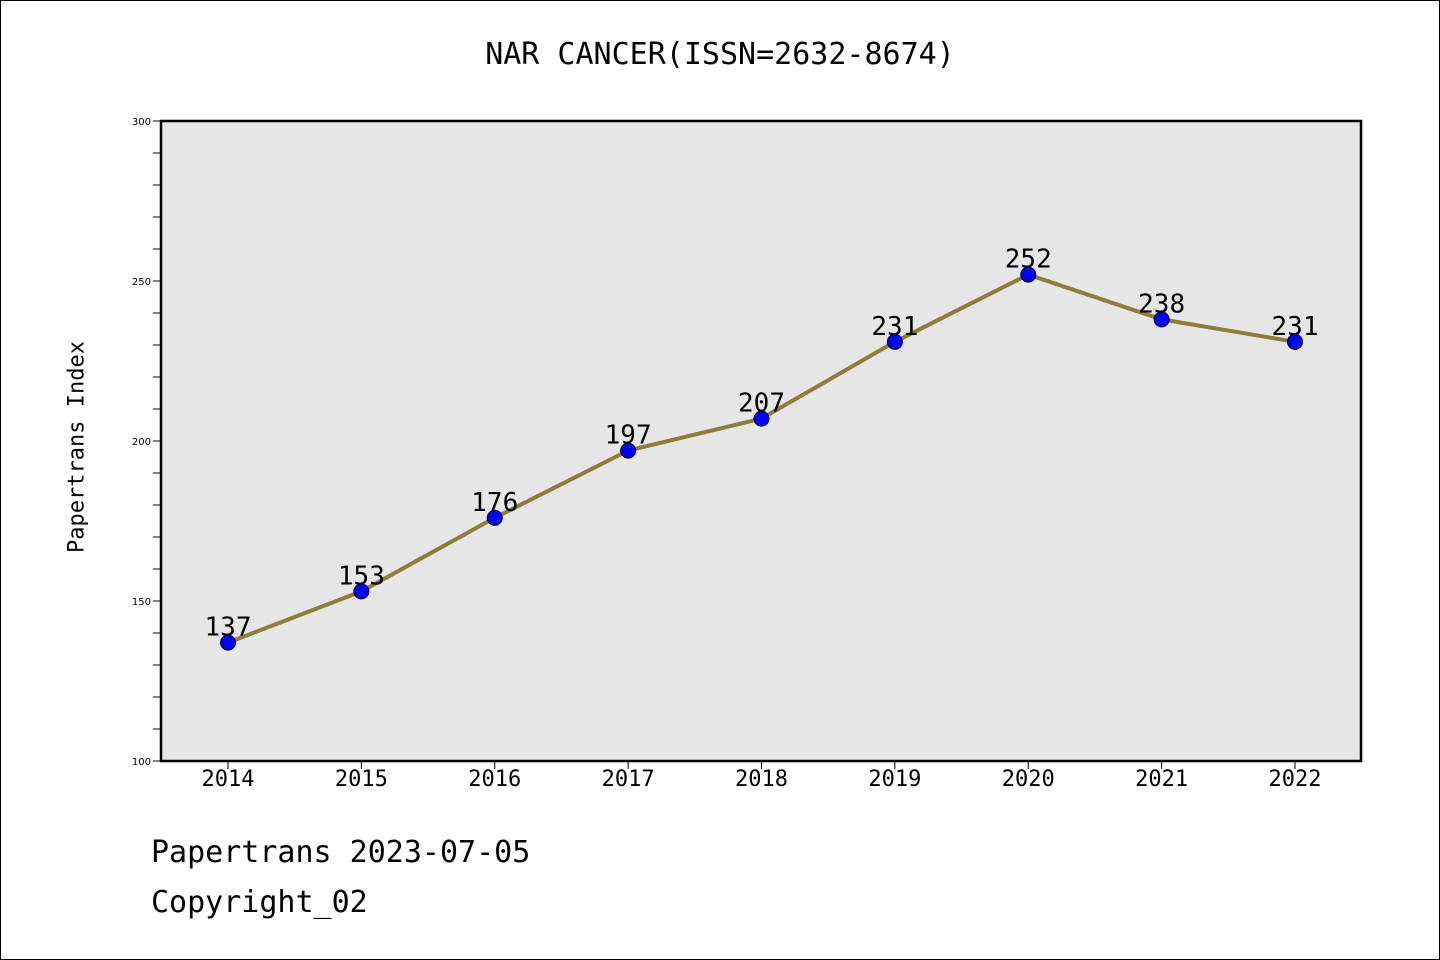 This screenshot has width=1440, height=960. I want to click on y-tick-label: 250, so click(141, 282).